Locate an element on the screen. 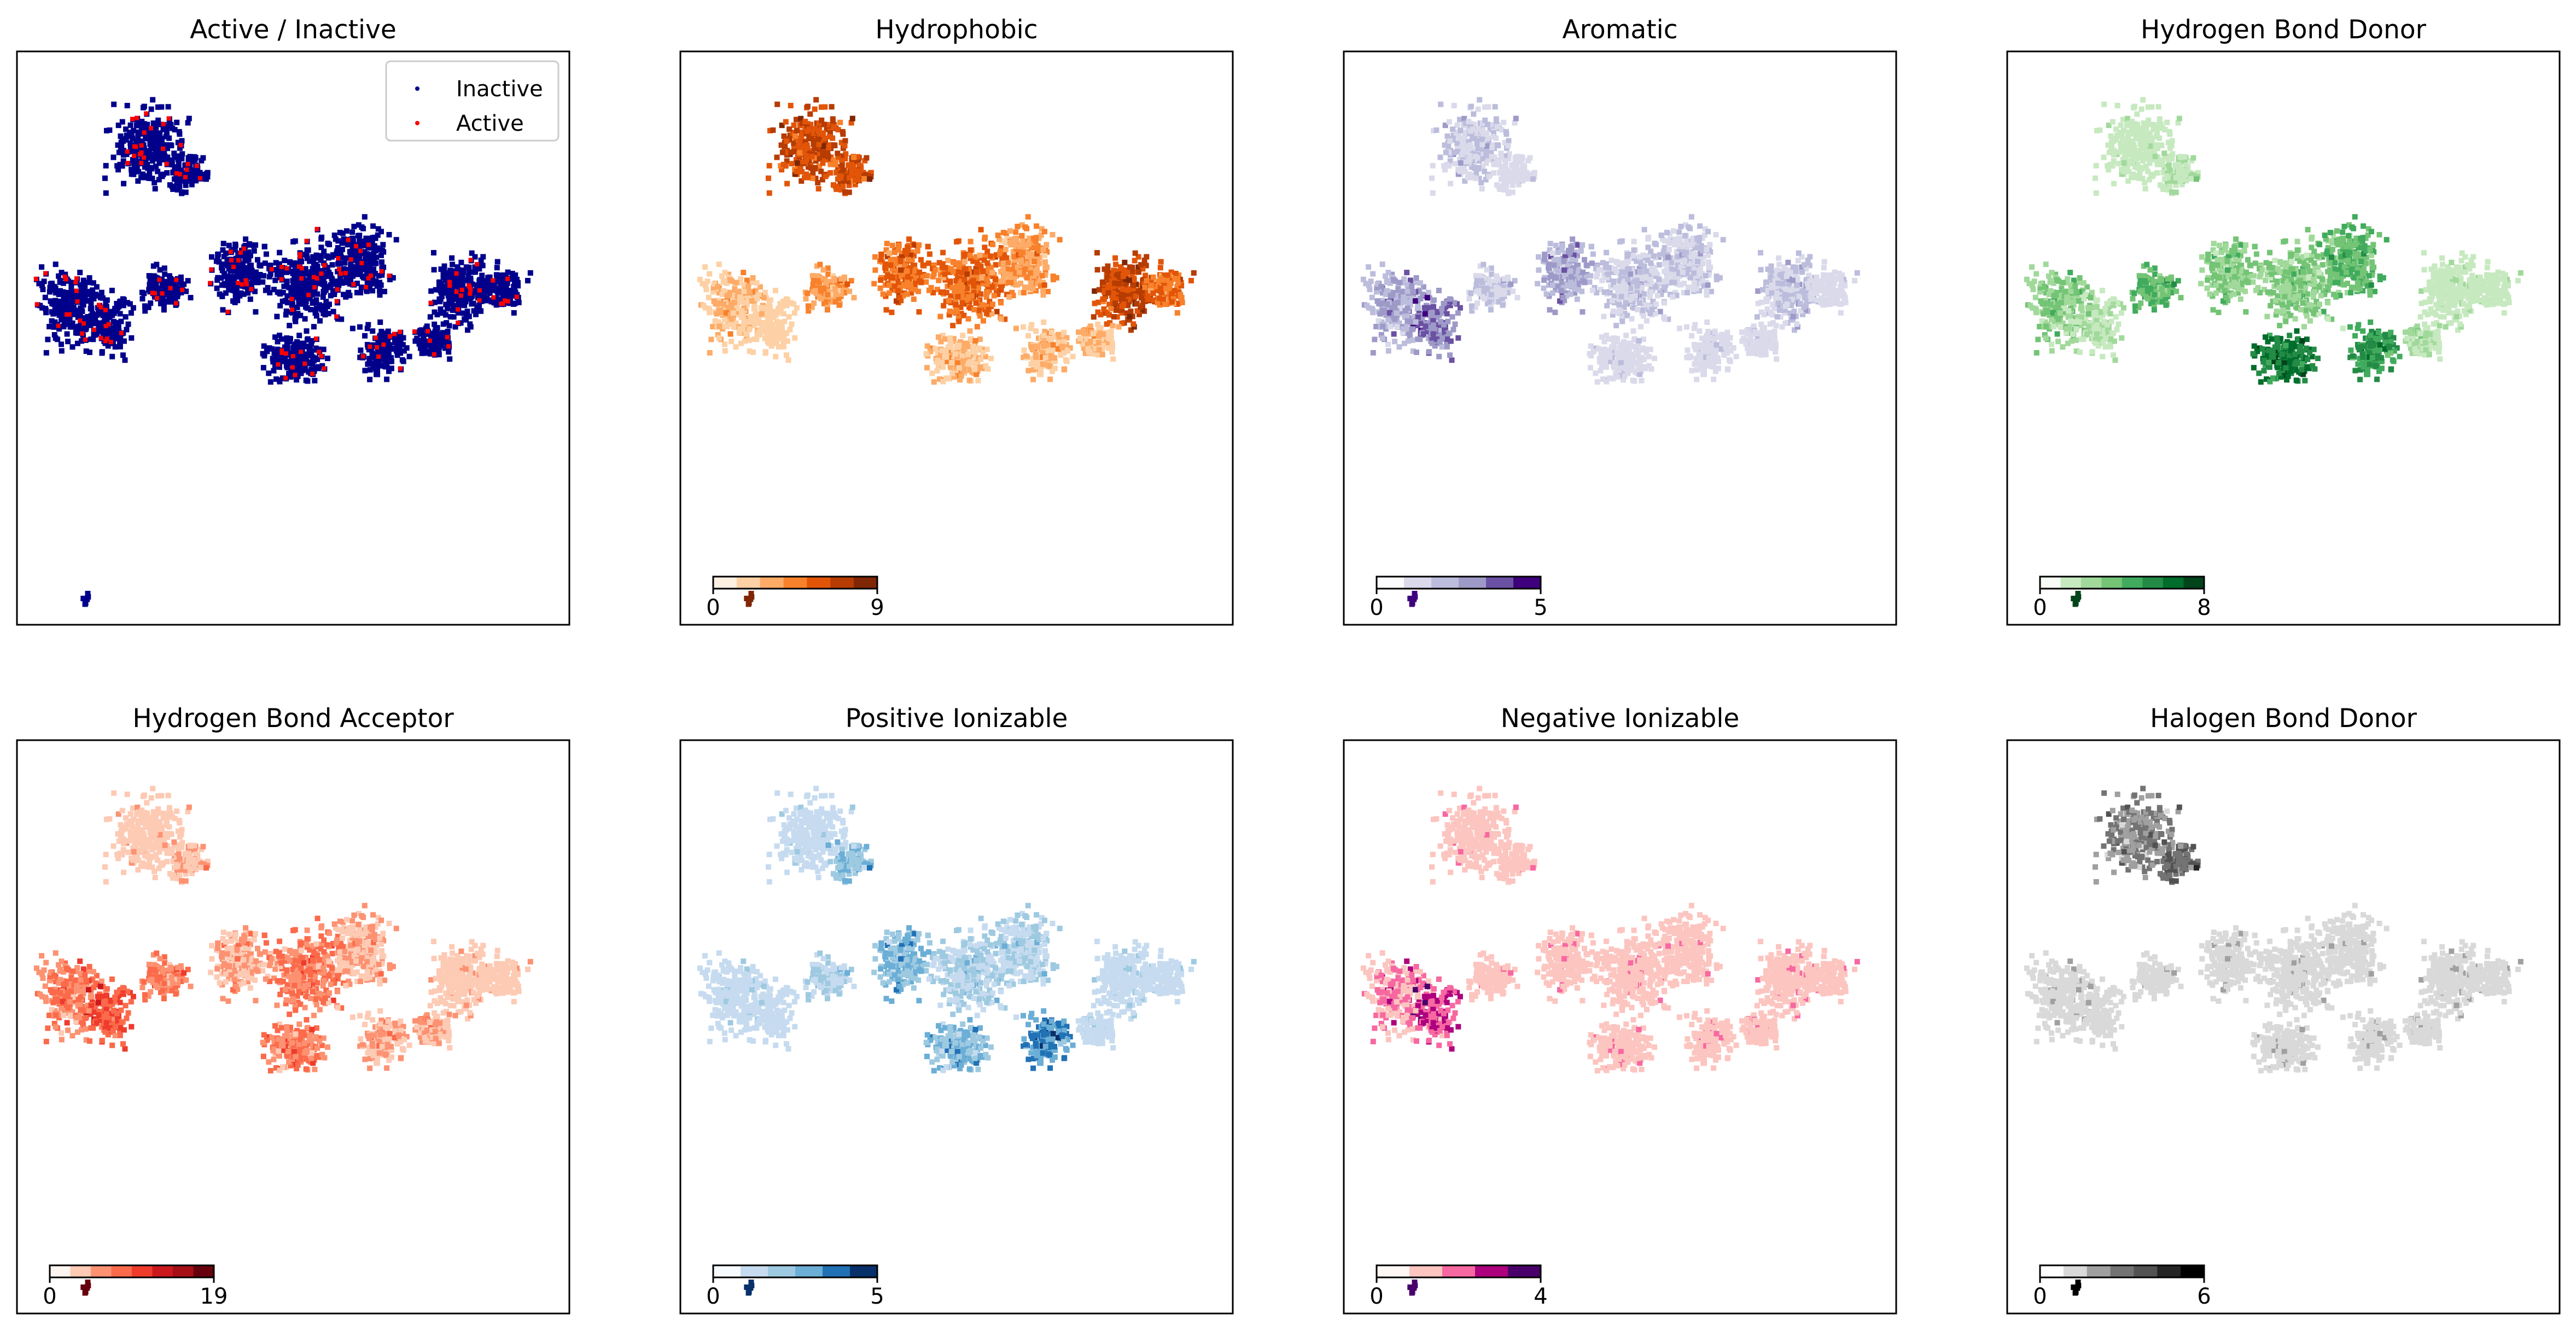 This screenshot has width=2576, height=1331. legend-marker is located at coordinates (417, 88).